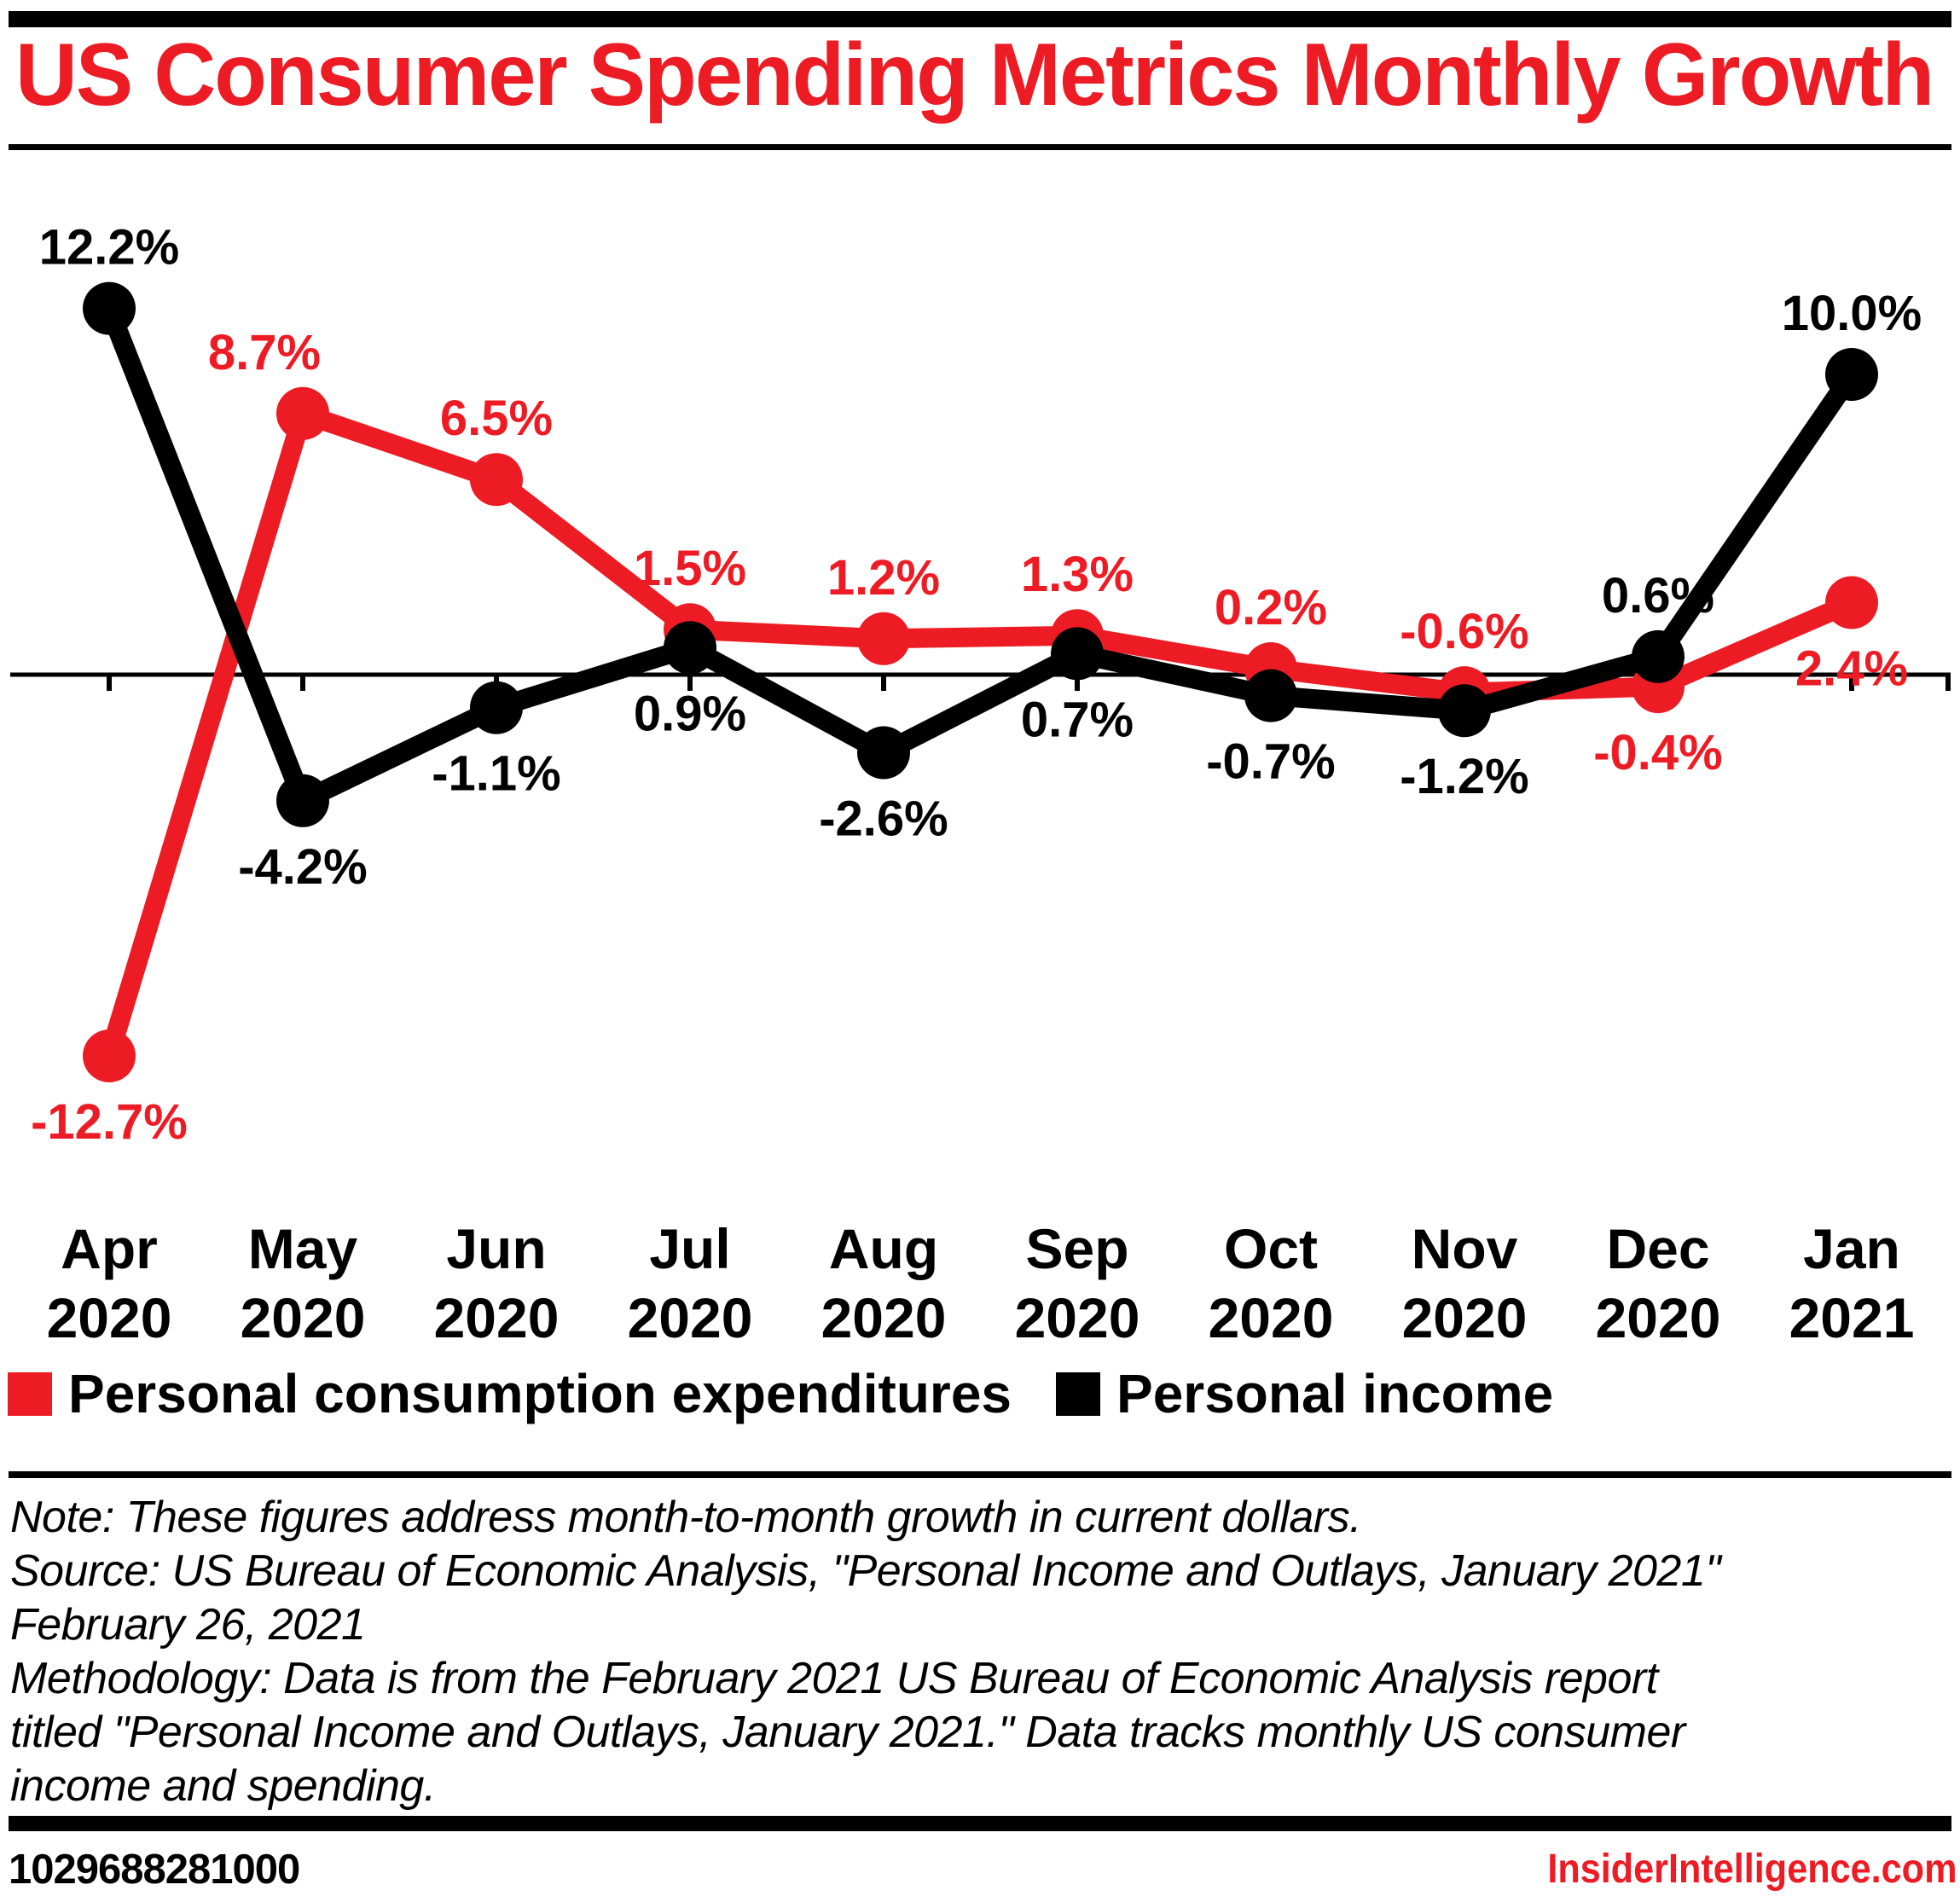 The image size is (1960, 1902). I want to click on data-label: -12.7%, so click(109, 1122).